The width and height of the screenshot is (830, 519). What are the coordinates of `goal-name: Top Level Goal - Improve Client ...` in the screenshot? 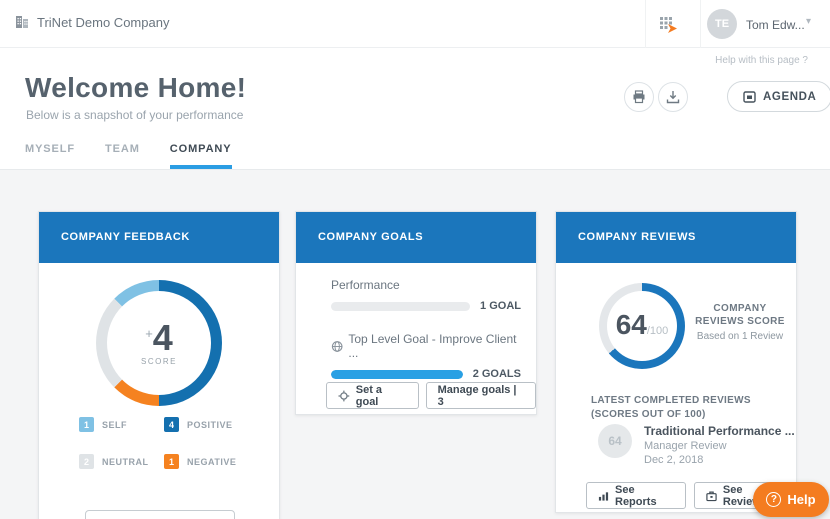 It's located at (432, 346).